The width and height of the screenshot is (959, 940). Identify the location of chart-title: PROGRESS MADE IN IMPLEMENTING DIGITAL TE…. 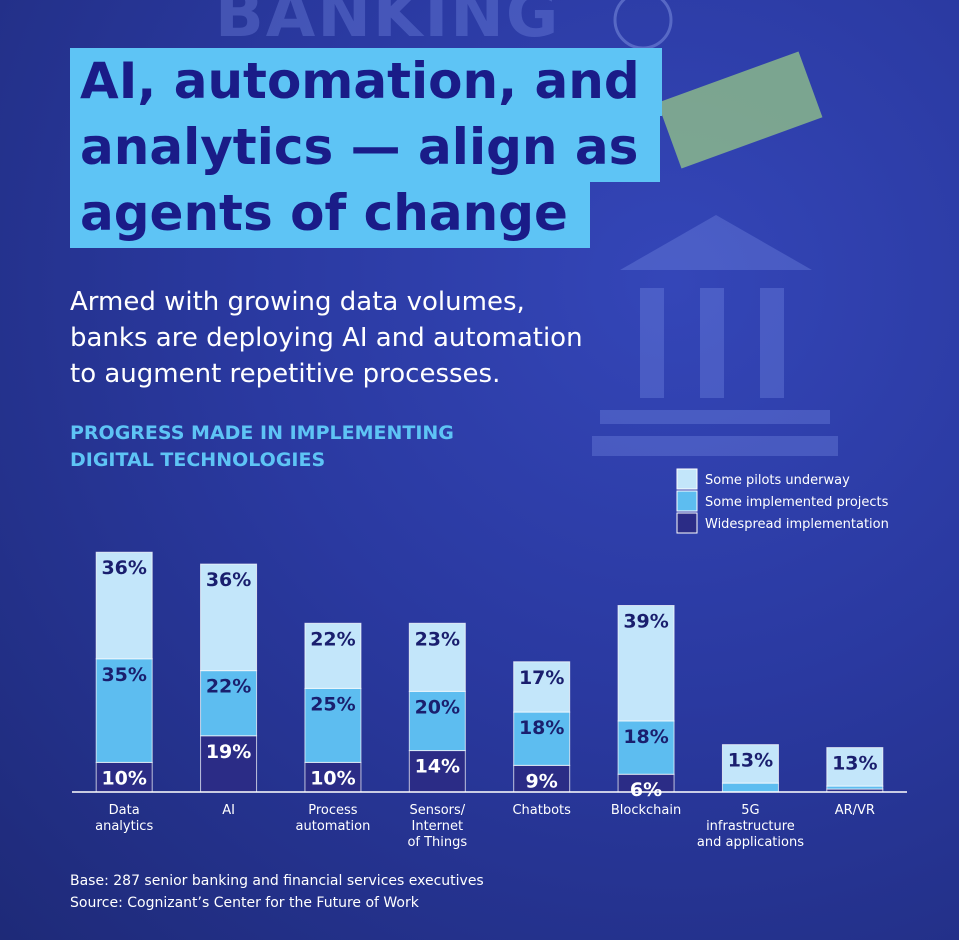
(262, 446).